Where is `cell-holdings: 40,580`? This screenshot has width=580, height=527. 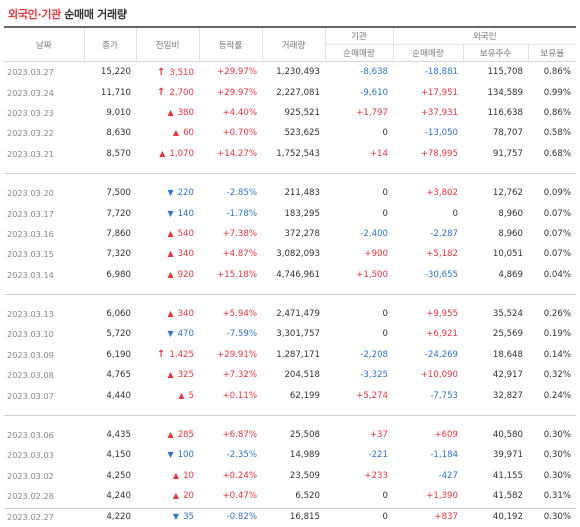
cell-holdings: 40,580 is located at coordinates (507, 435).